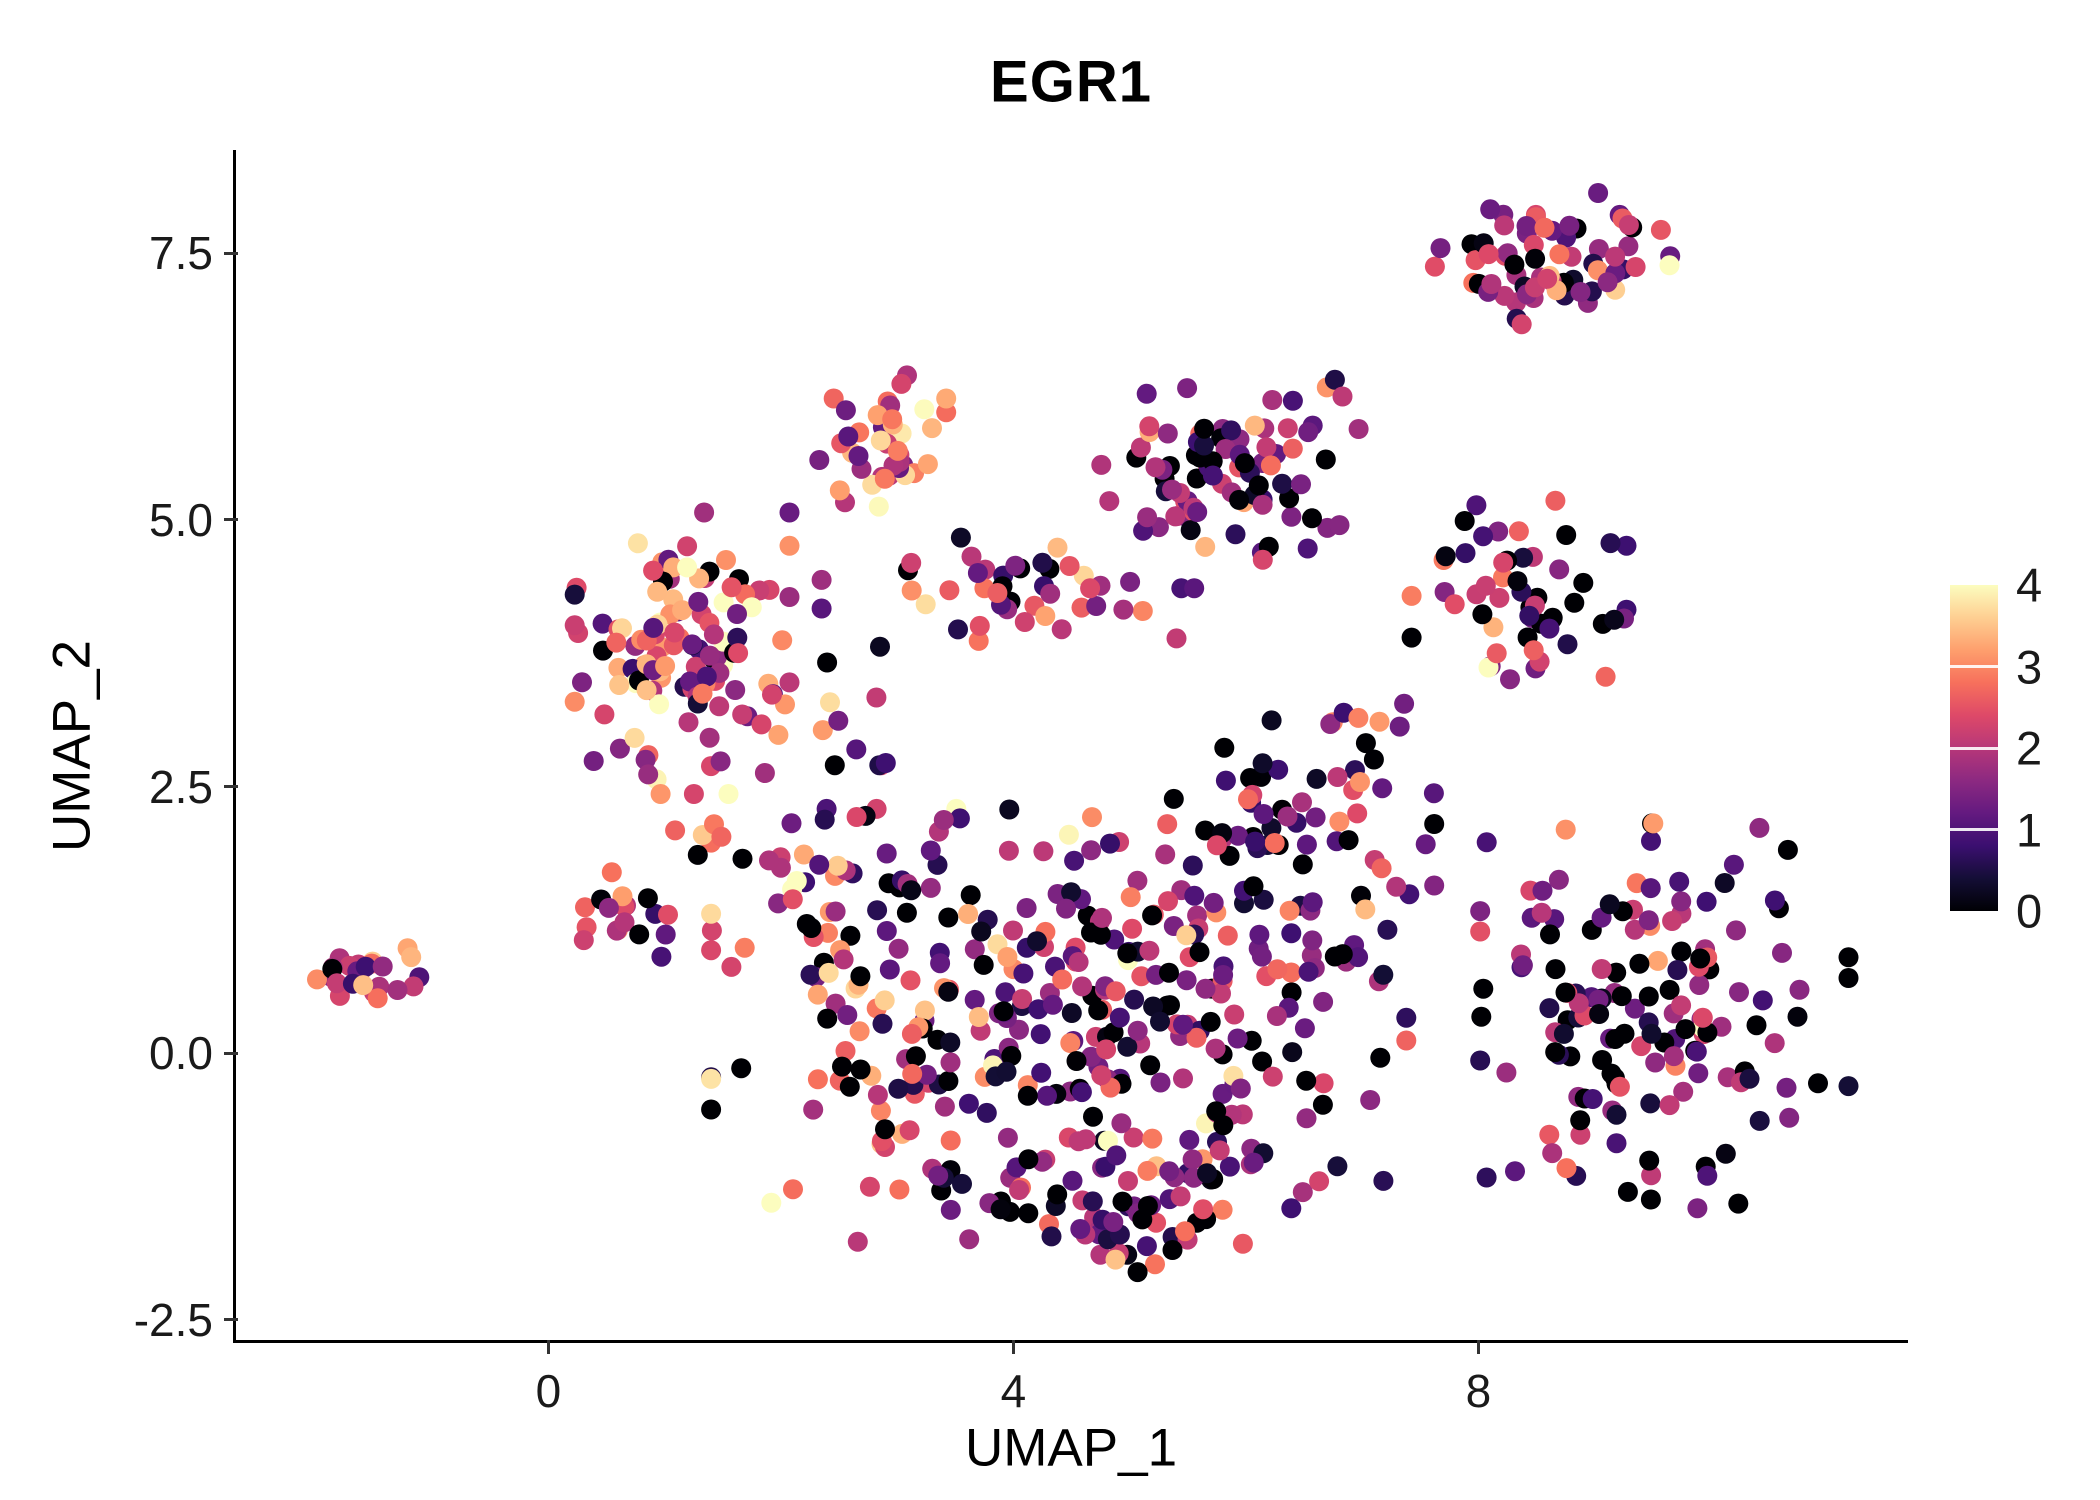 The width and height of the screenshot is (2100, 1500). What do you see at coordinates (231, 520) in the screenshot?
I see `y-tick-mark` at bounding box center [231, 520].